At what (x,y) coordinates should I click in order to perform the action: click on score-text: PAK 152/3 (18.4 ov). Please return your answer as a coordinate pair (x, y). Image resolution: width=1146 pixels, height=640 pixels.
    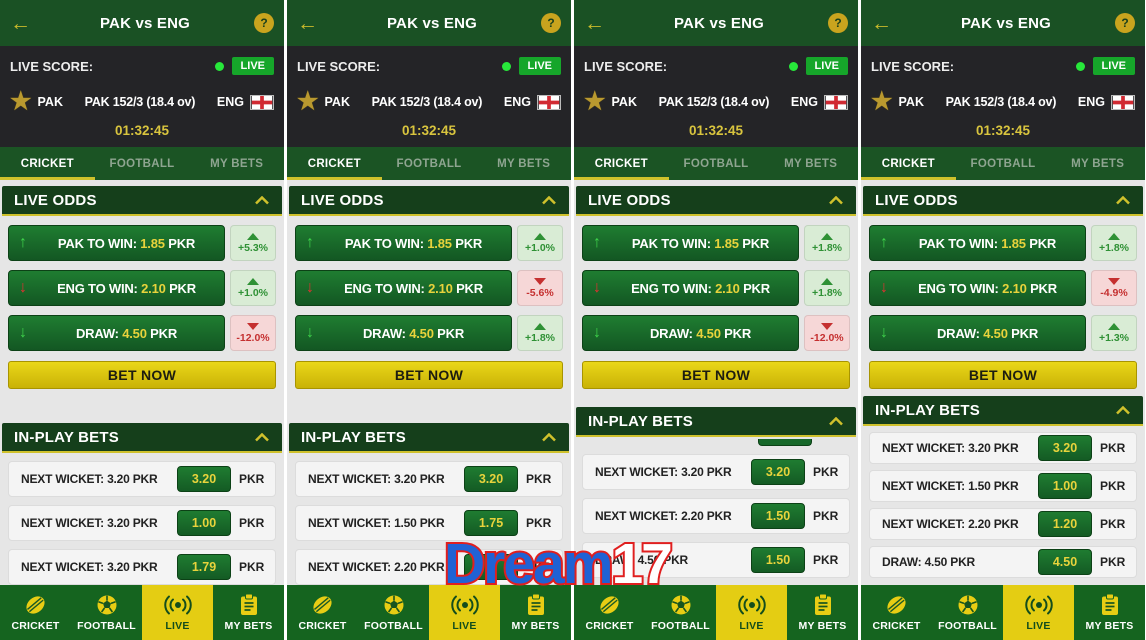
    Looking at the image, I should click on (140, 102).